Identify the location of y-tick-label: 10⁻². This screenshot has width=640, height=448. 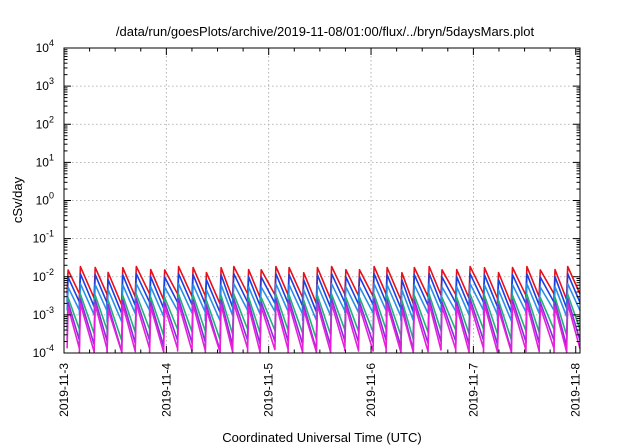
(43, 275).